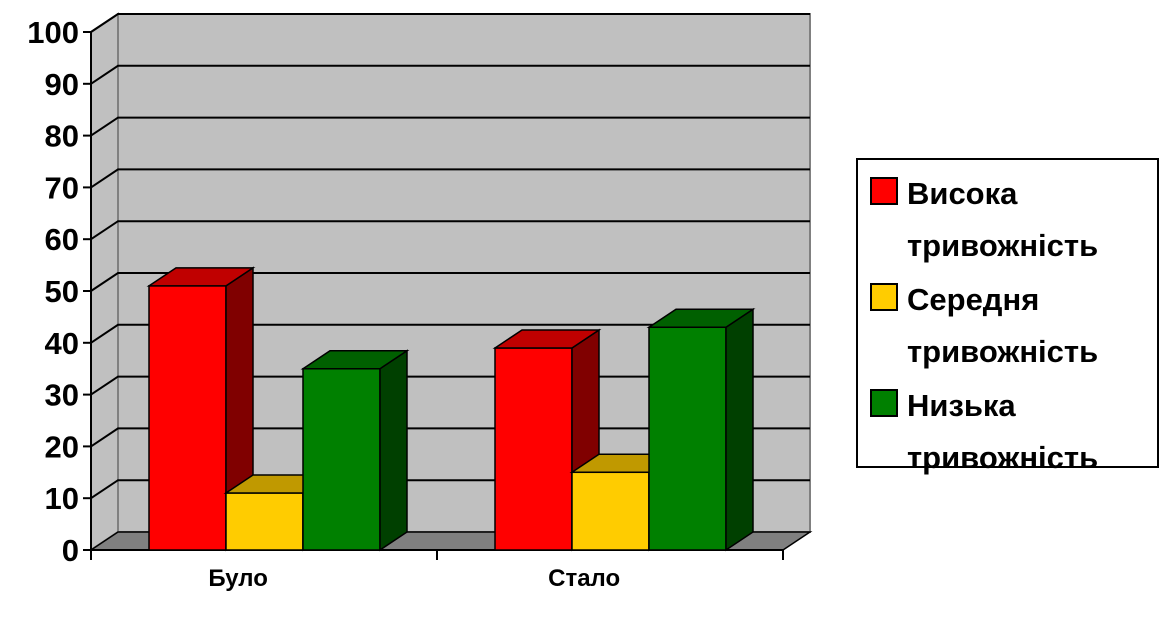  Describe the element at coordinates (584, 578) in the screenshot. I see `x-category-label: Стало` at that location.